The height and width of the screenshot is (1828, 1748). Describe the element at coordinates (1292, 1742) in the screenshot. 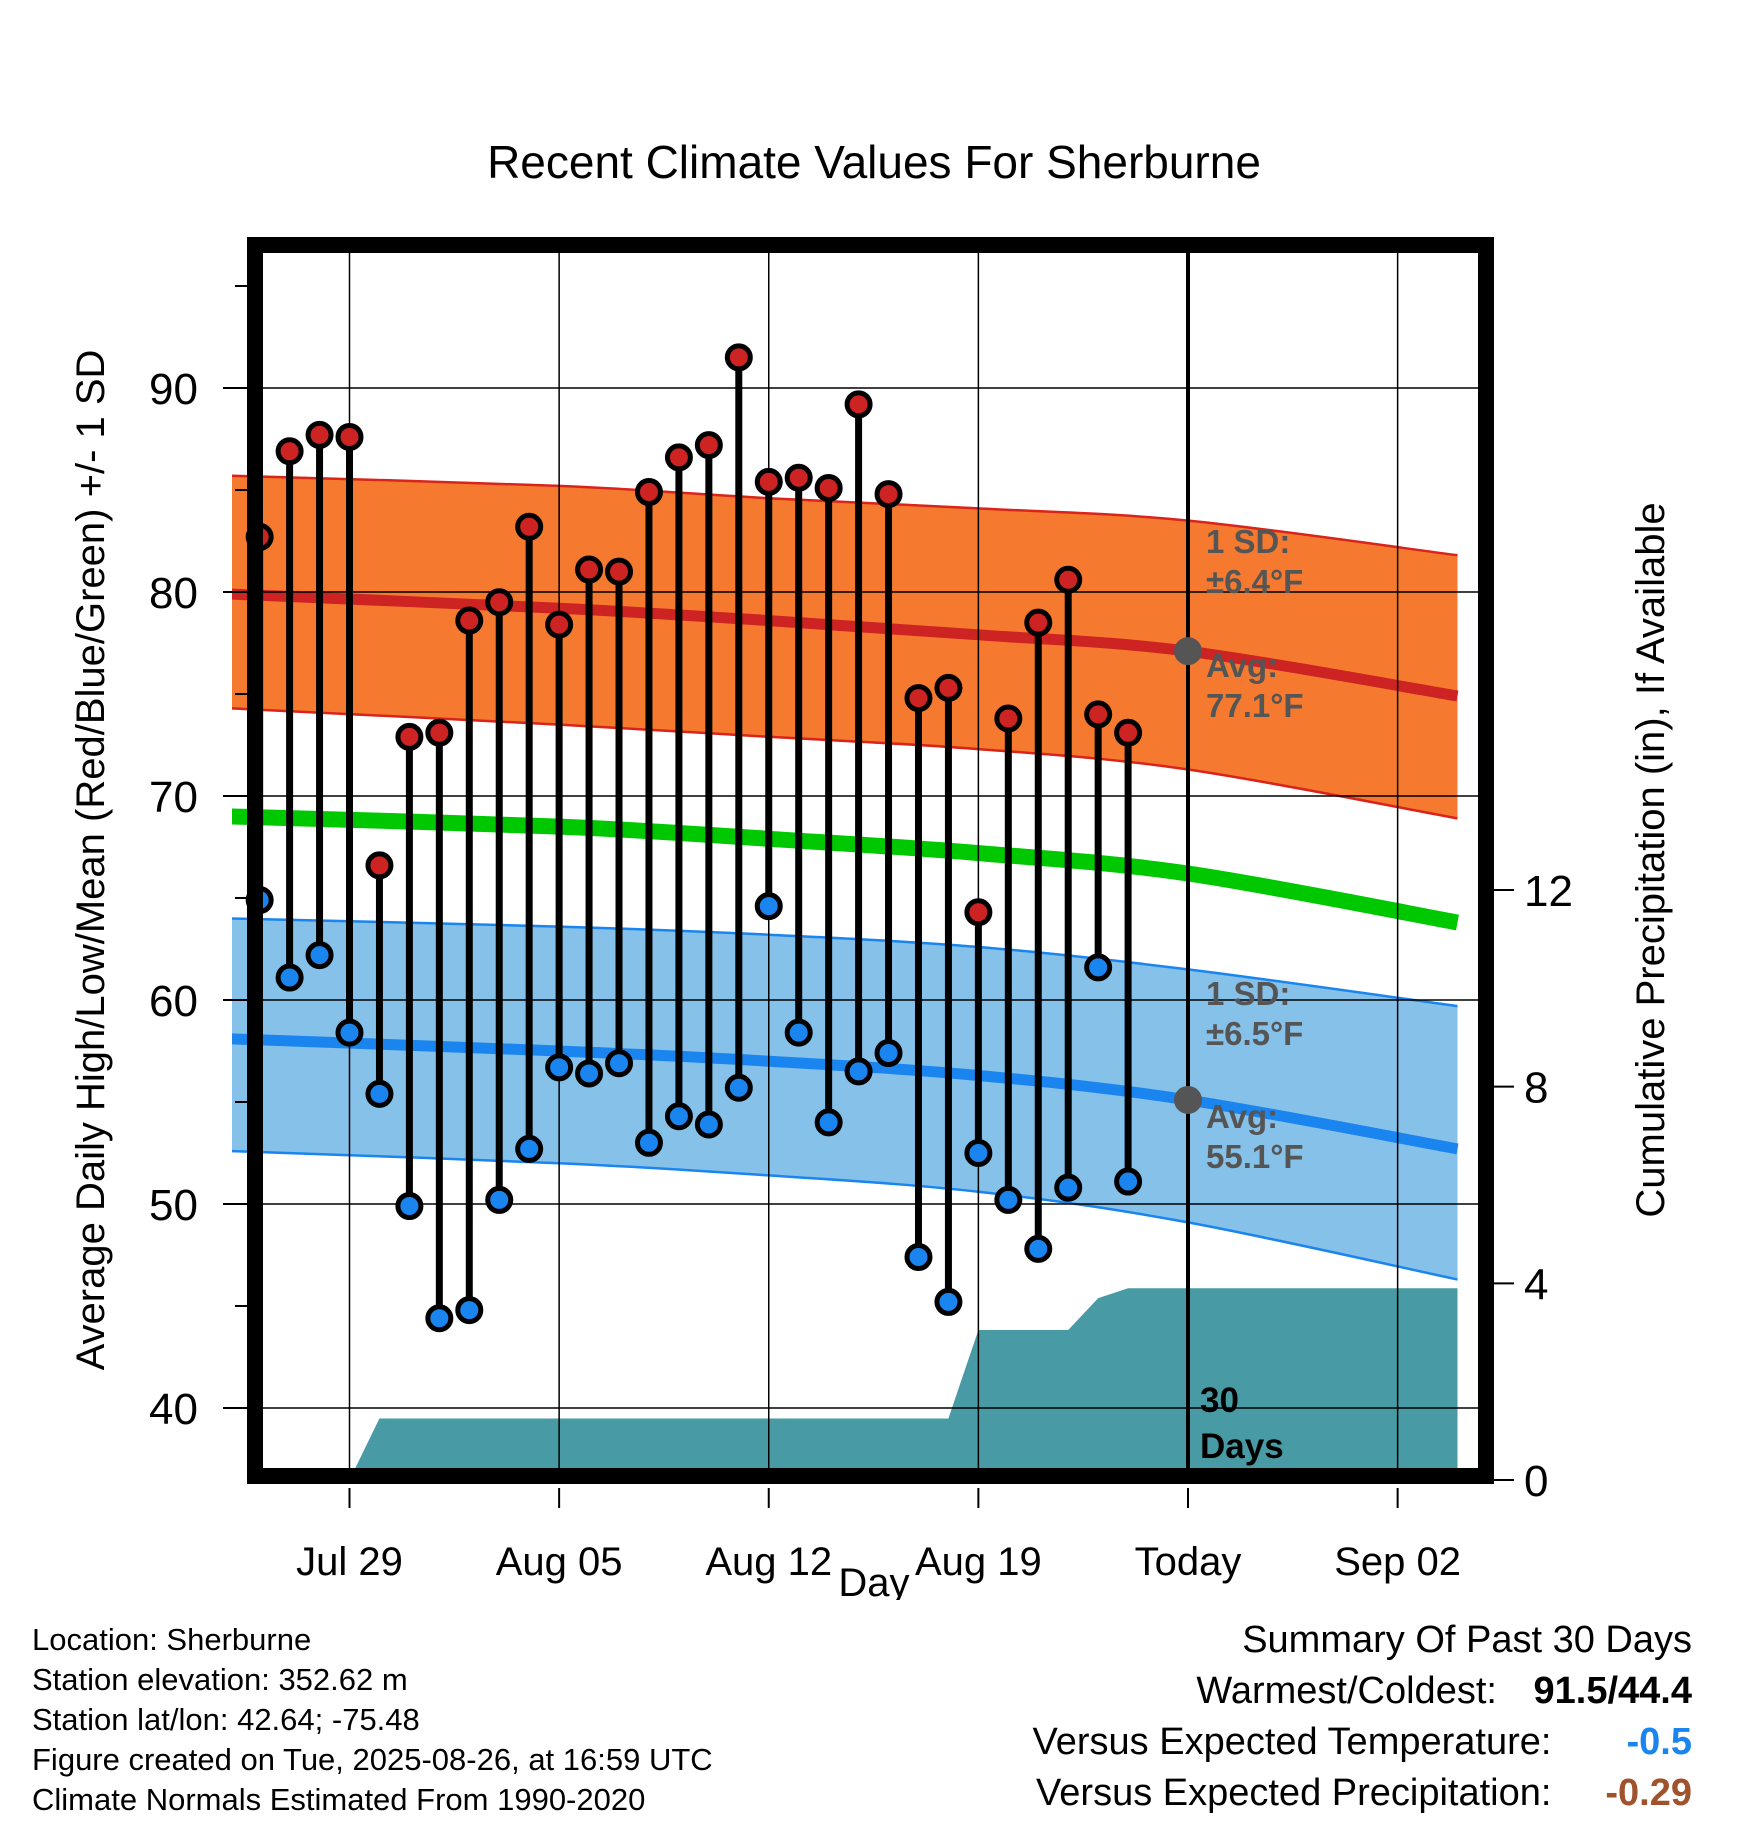

I see `temp-label: Versus Expected Temperature:` at that location.